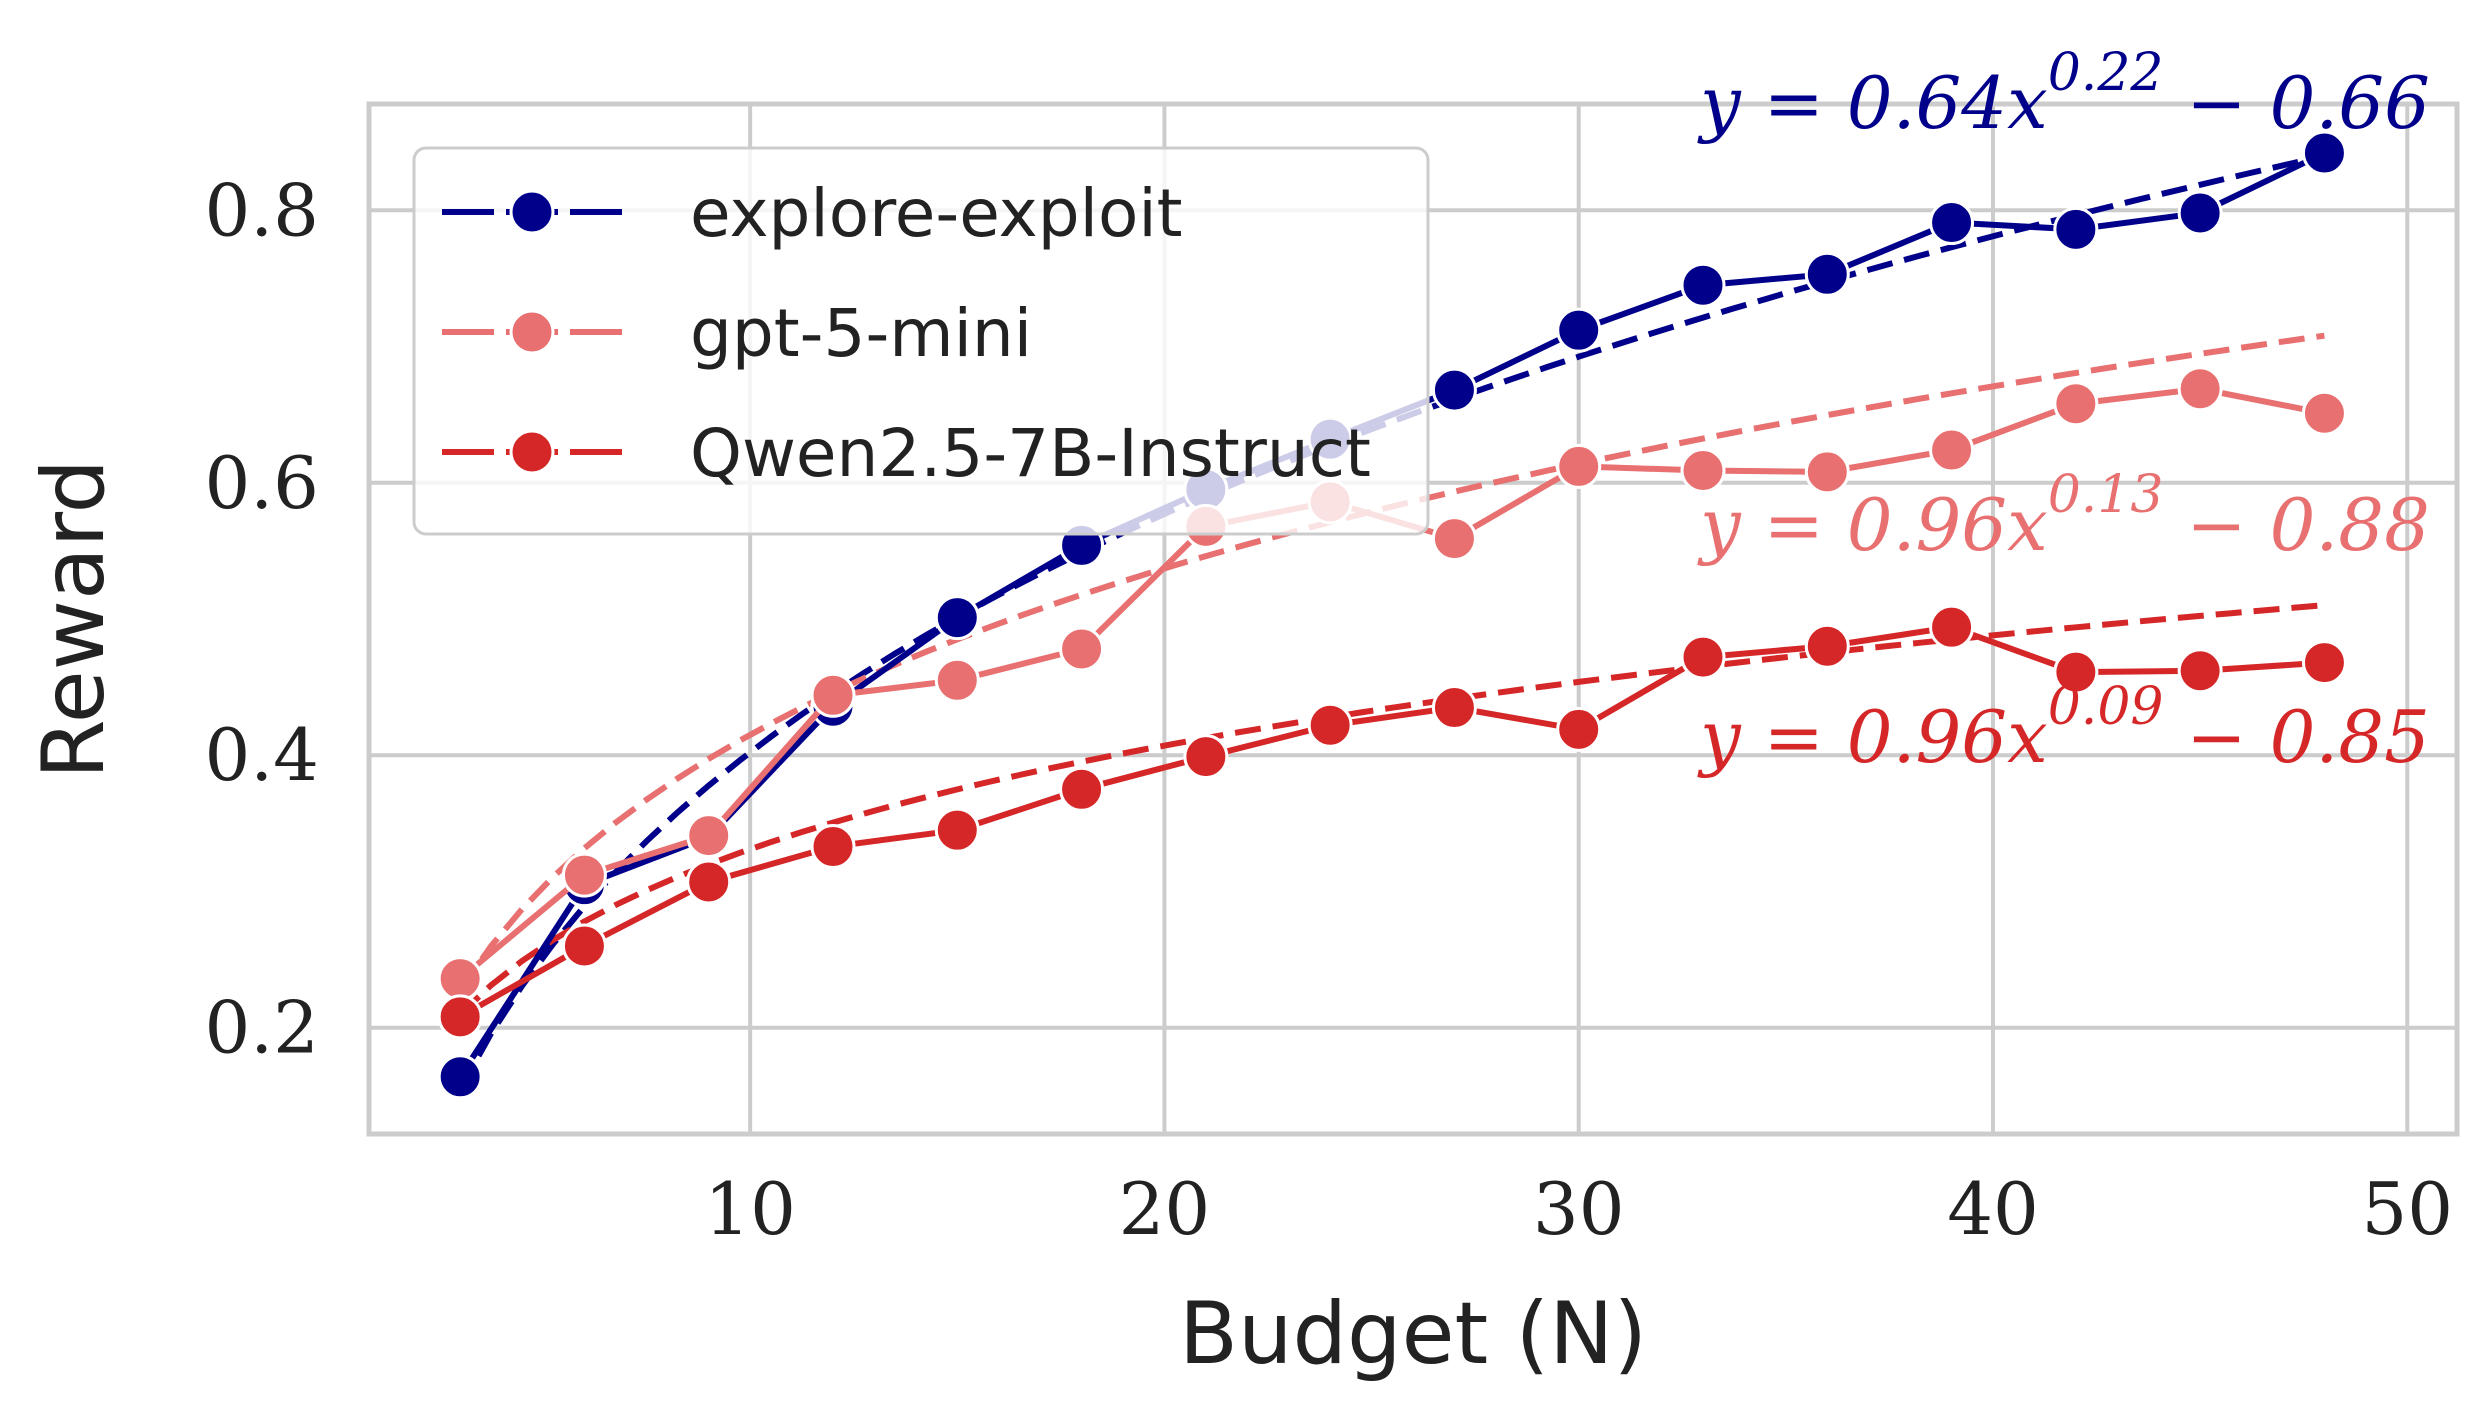 Image resolution: width=2486 pixels, height=1420 pixels. I want to click on y-tick-label: 0.8, so click(261, 210).